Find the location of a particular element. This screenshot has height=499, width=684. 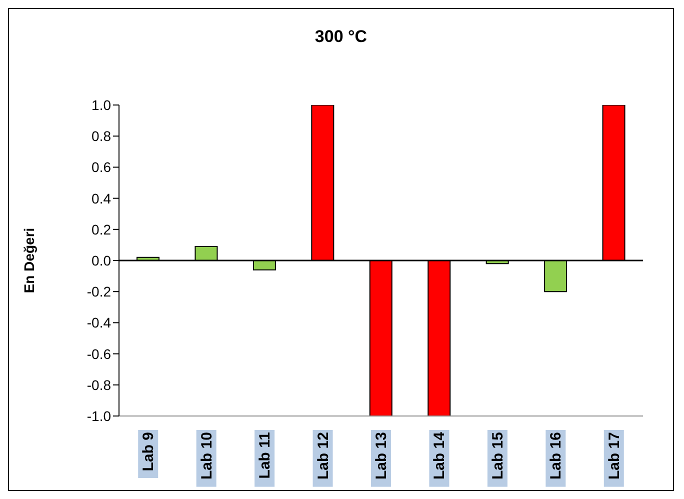

x-tick-label: Lab 9 is located at coordinates (149, 452).